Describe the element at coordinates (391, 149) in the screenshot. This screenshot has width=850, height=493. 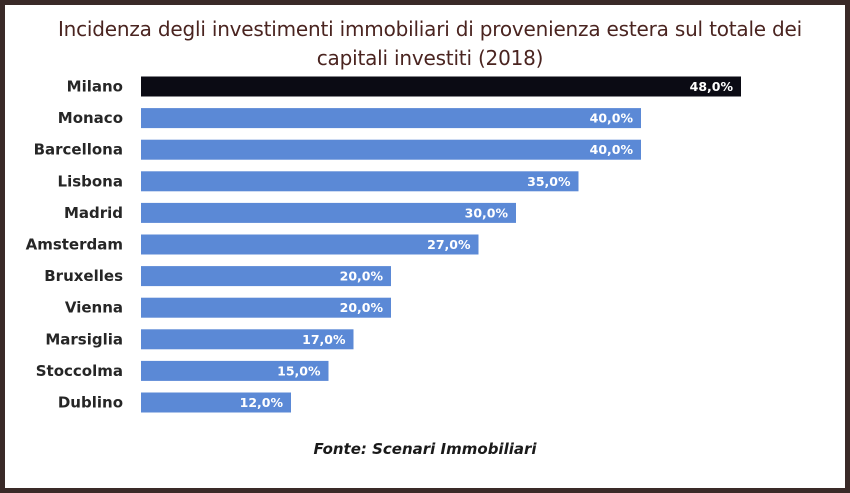
I see `bar-barcellona` at that location.